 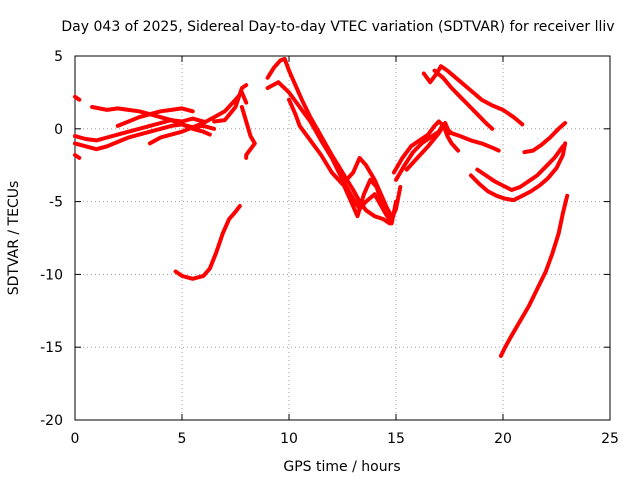 What do you see at coordinates (14, 238) in the screenshot?
I see `y-axis-label: SDTVAR / TECUs` at bounding box center [14, 238].